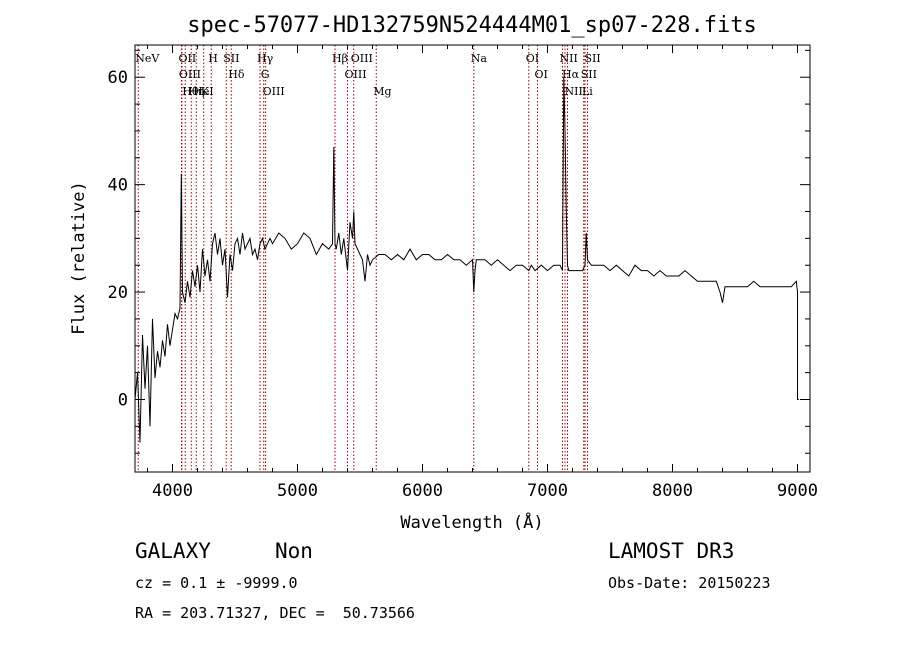 This screenshot has height=649, width=900. Describe the element at coordinates (118, 186) in the screenshot. I see `y-tick-label: 40` at that location.